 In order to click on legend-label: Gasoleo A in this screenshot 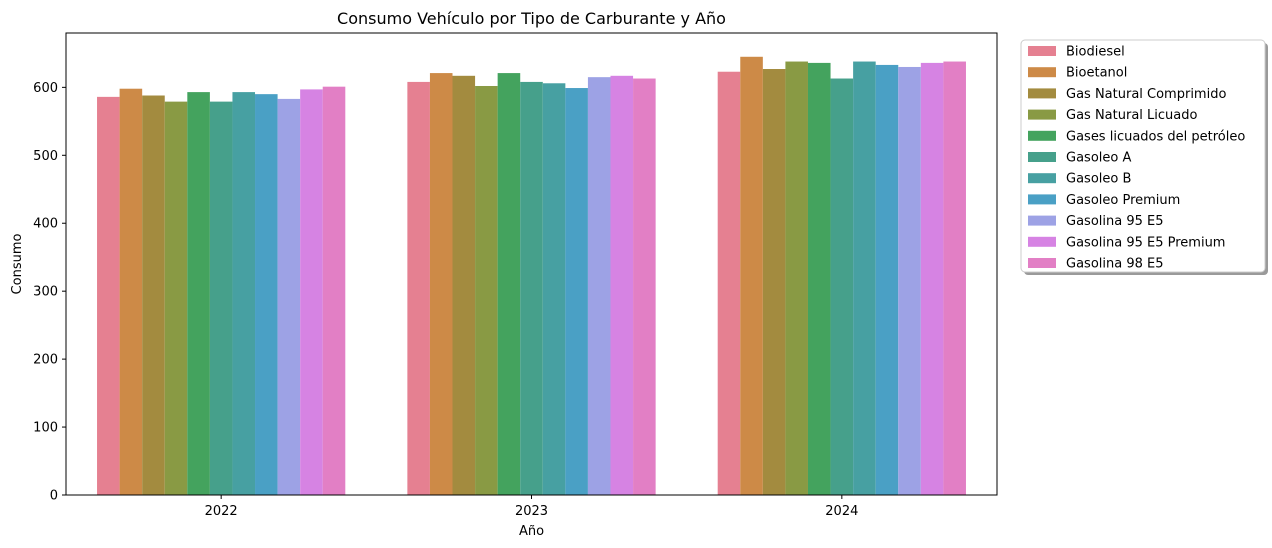, I will do `click(1098, 158)`.